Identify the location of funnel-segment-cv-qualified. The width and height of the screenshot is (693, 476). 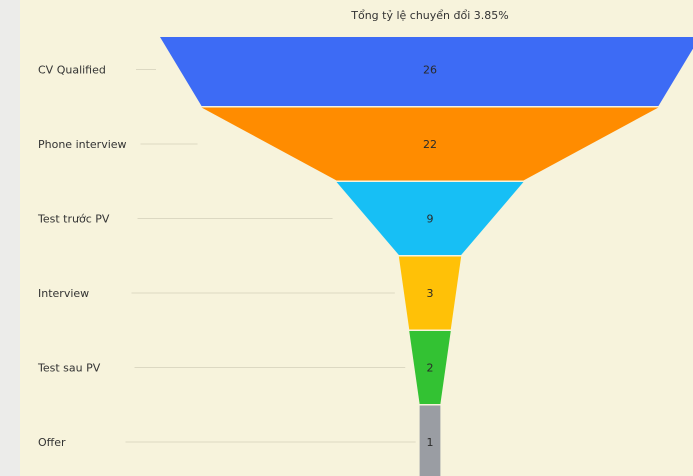
(426, 71).